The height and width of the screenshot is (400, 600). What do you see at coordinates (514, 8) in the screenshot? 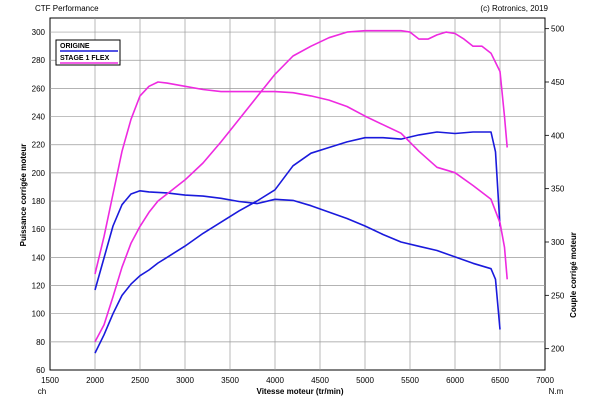
I see `header-right: (c) Rotronics, 2019` at bounding box center [514, 8].